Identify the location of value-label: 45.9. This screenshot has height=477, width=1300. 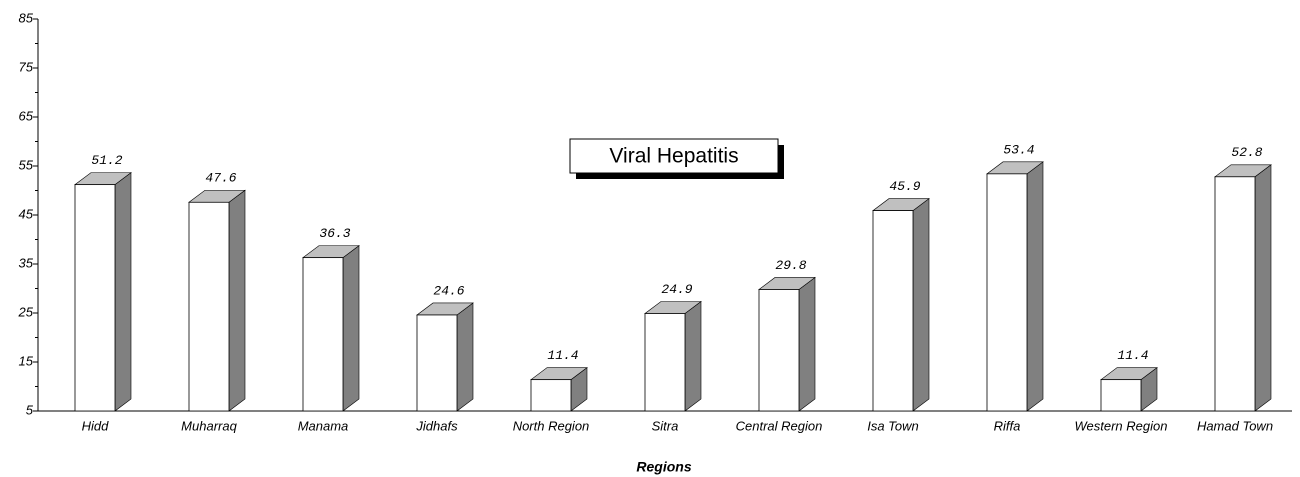
(904, 186).